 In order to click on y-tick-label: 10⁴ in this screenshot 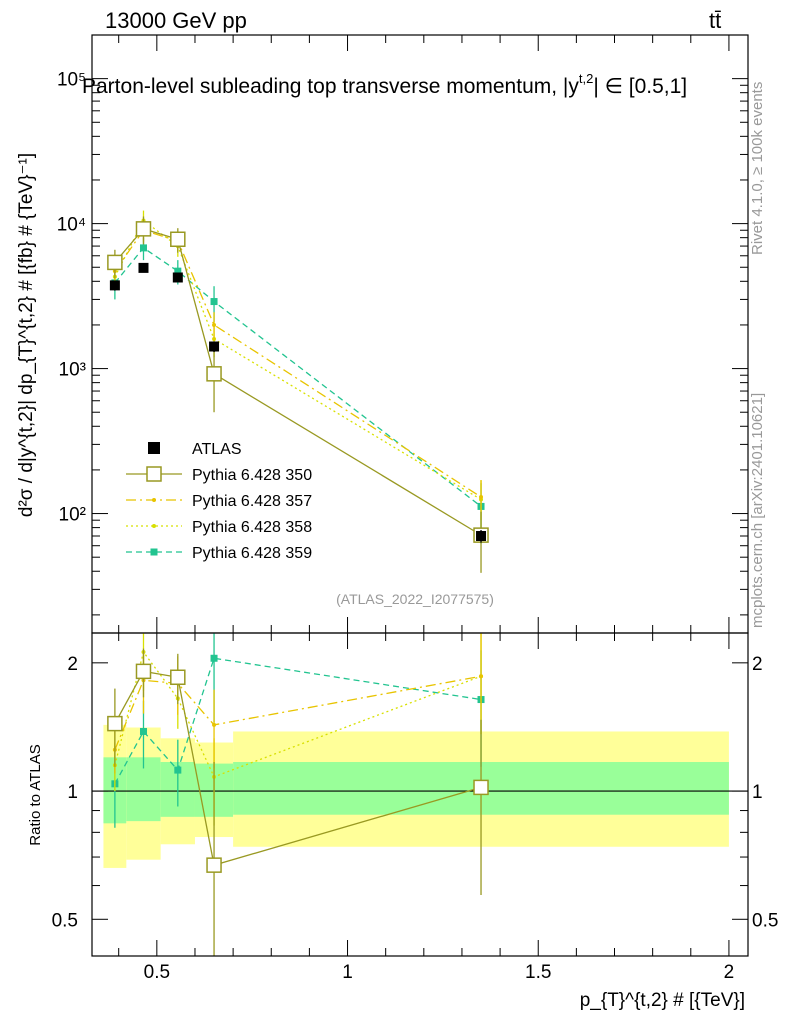, I will do `click(71, 225)`.